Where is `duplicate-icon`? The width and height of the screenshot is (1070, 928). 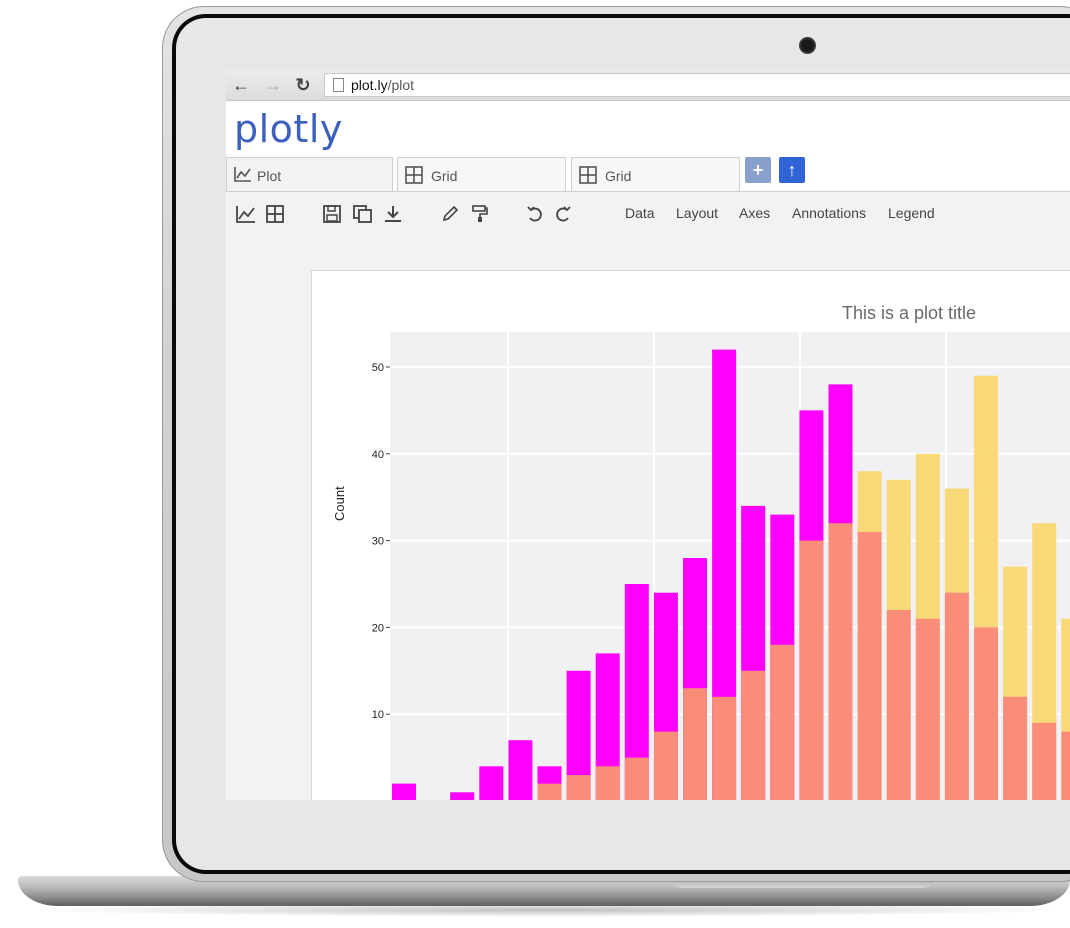
duplicate-icon is located at coordinates (364, 215).